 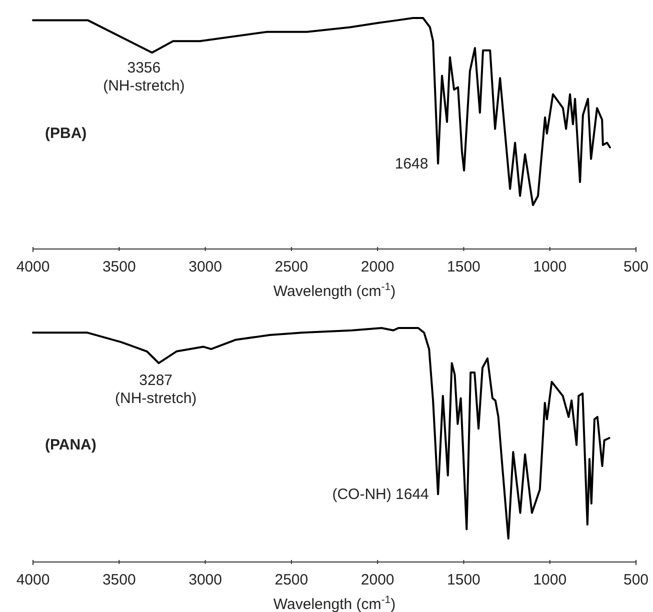 I want to click on annotation: 3287 (NH-stretch), so click(x=156, y=390).